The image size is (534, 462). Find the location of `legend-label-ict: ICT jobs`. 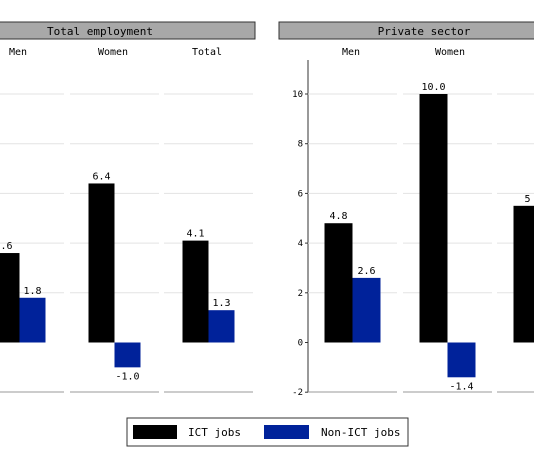

legend-label-ict: ICT jobs is located at coordinates (214, 432).